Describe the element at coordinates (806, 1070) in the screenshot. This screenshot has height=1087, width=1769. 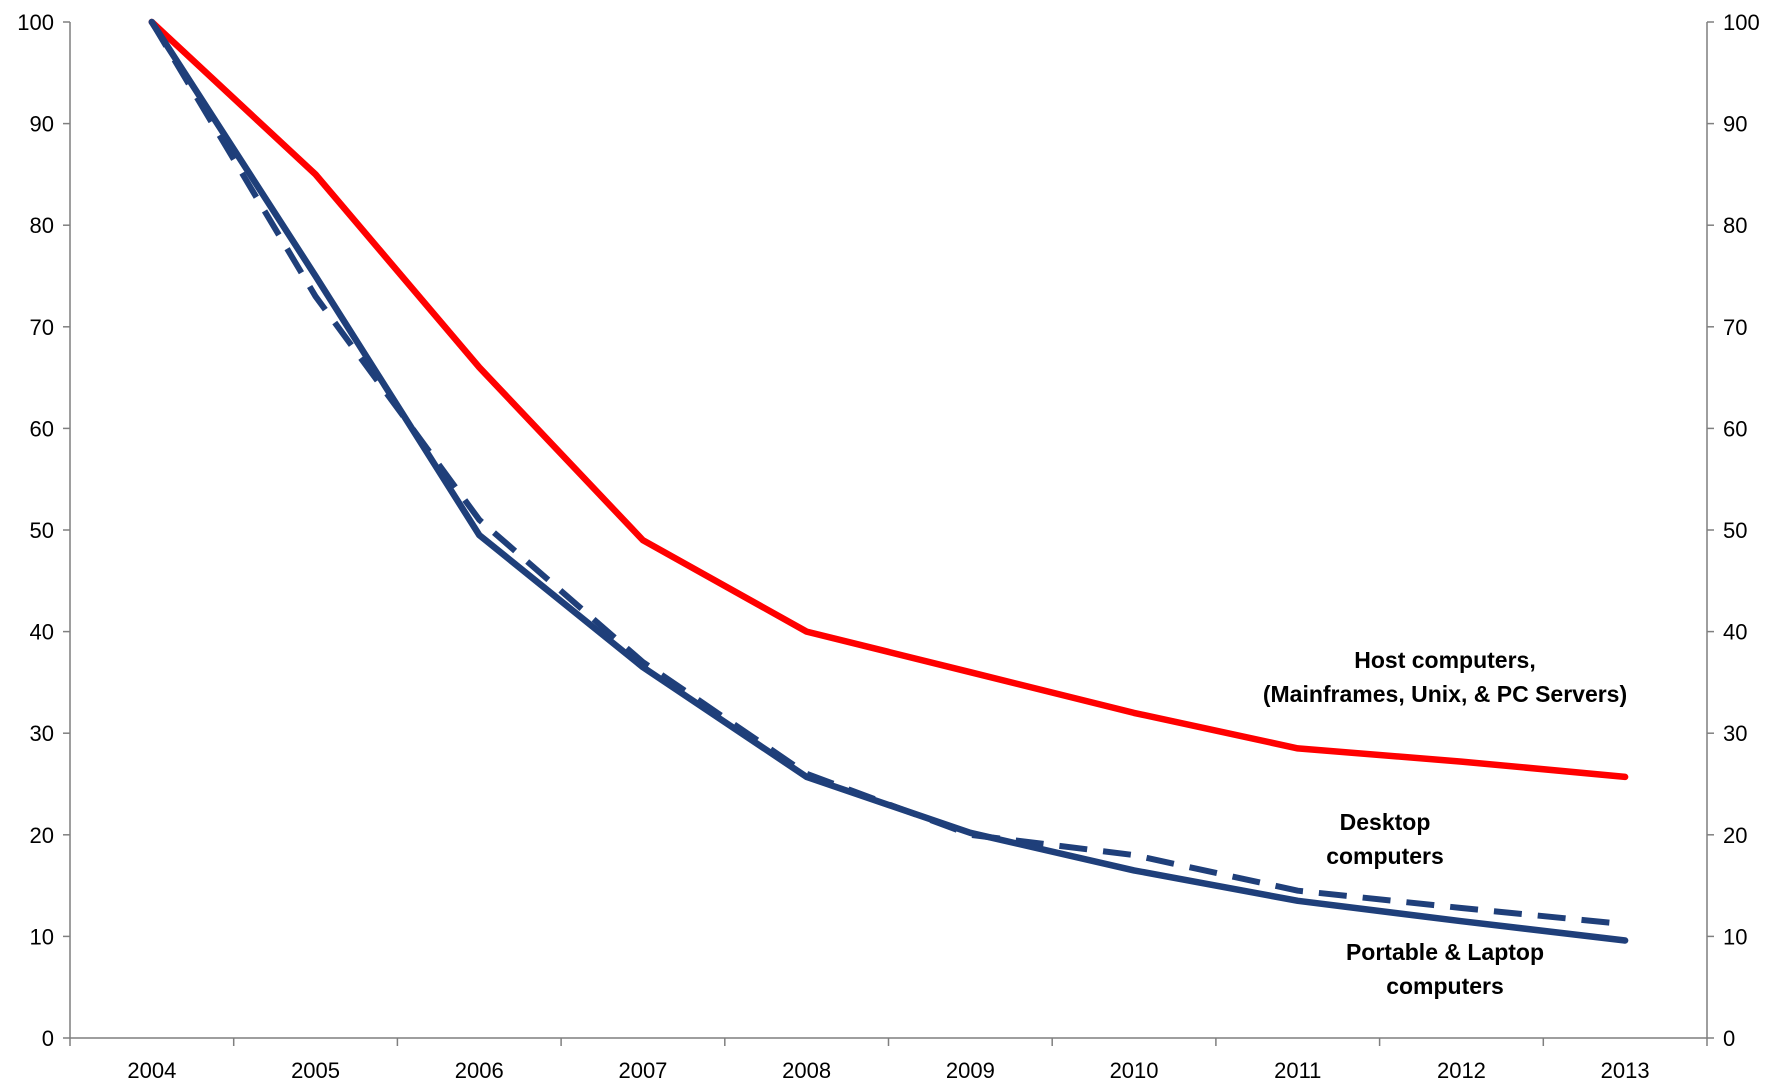
I see `x-tick-label: 2008` at that location.